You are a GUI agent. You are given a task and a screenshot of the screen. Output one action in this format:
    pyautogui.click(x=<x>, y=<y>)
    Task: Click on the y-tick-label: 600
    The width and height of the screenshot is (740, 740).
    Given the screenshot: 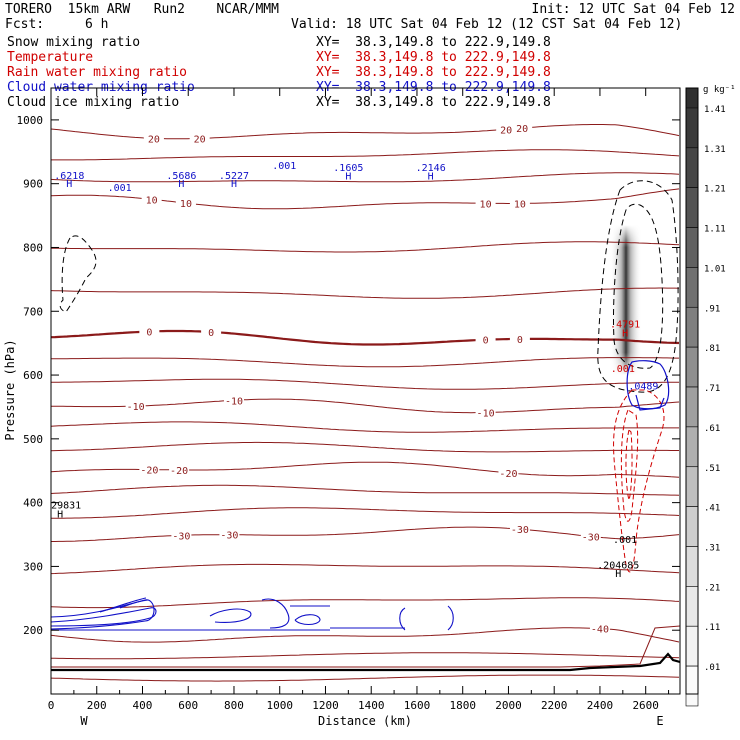 What is the action you would take?
    pyautogui.click(x=33, y=375)
    